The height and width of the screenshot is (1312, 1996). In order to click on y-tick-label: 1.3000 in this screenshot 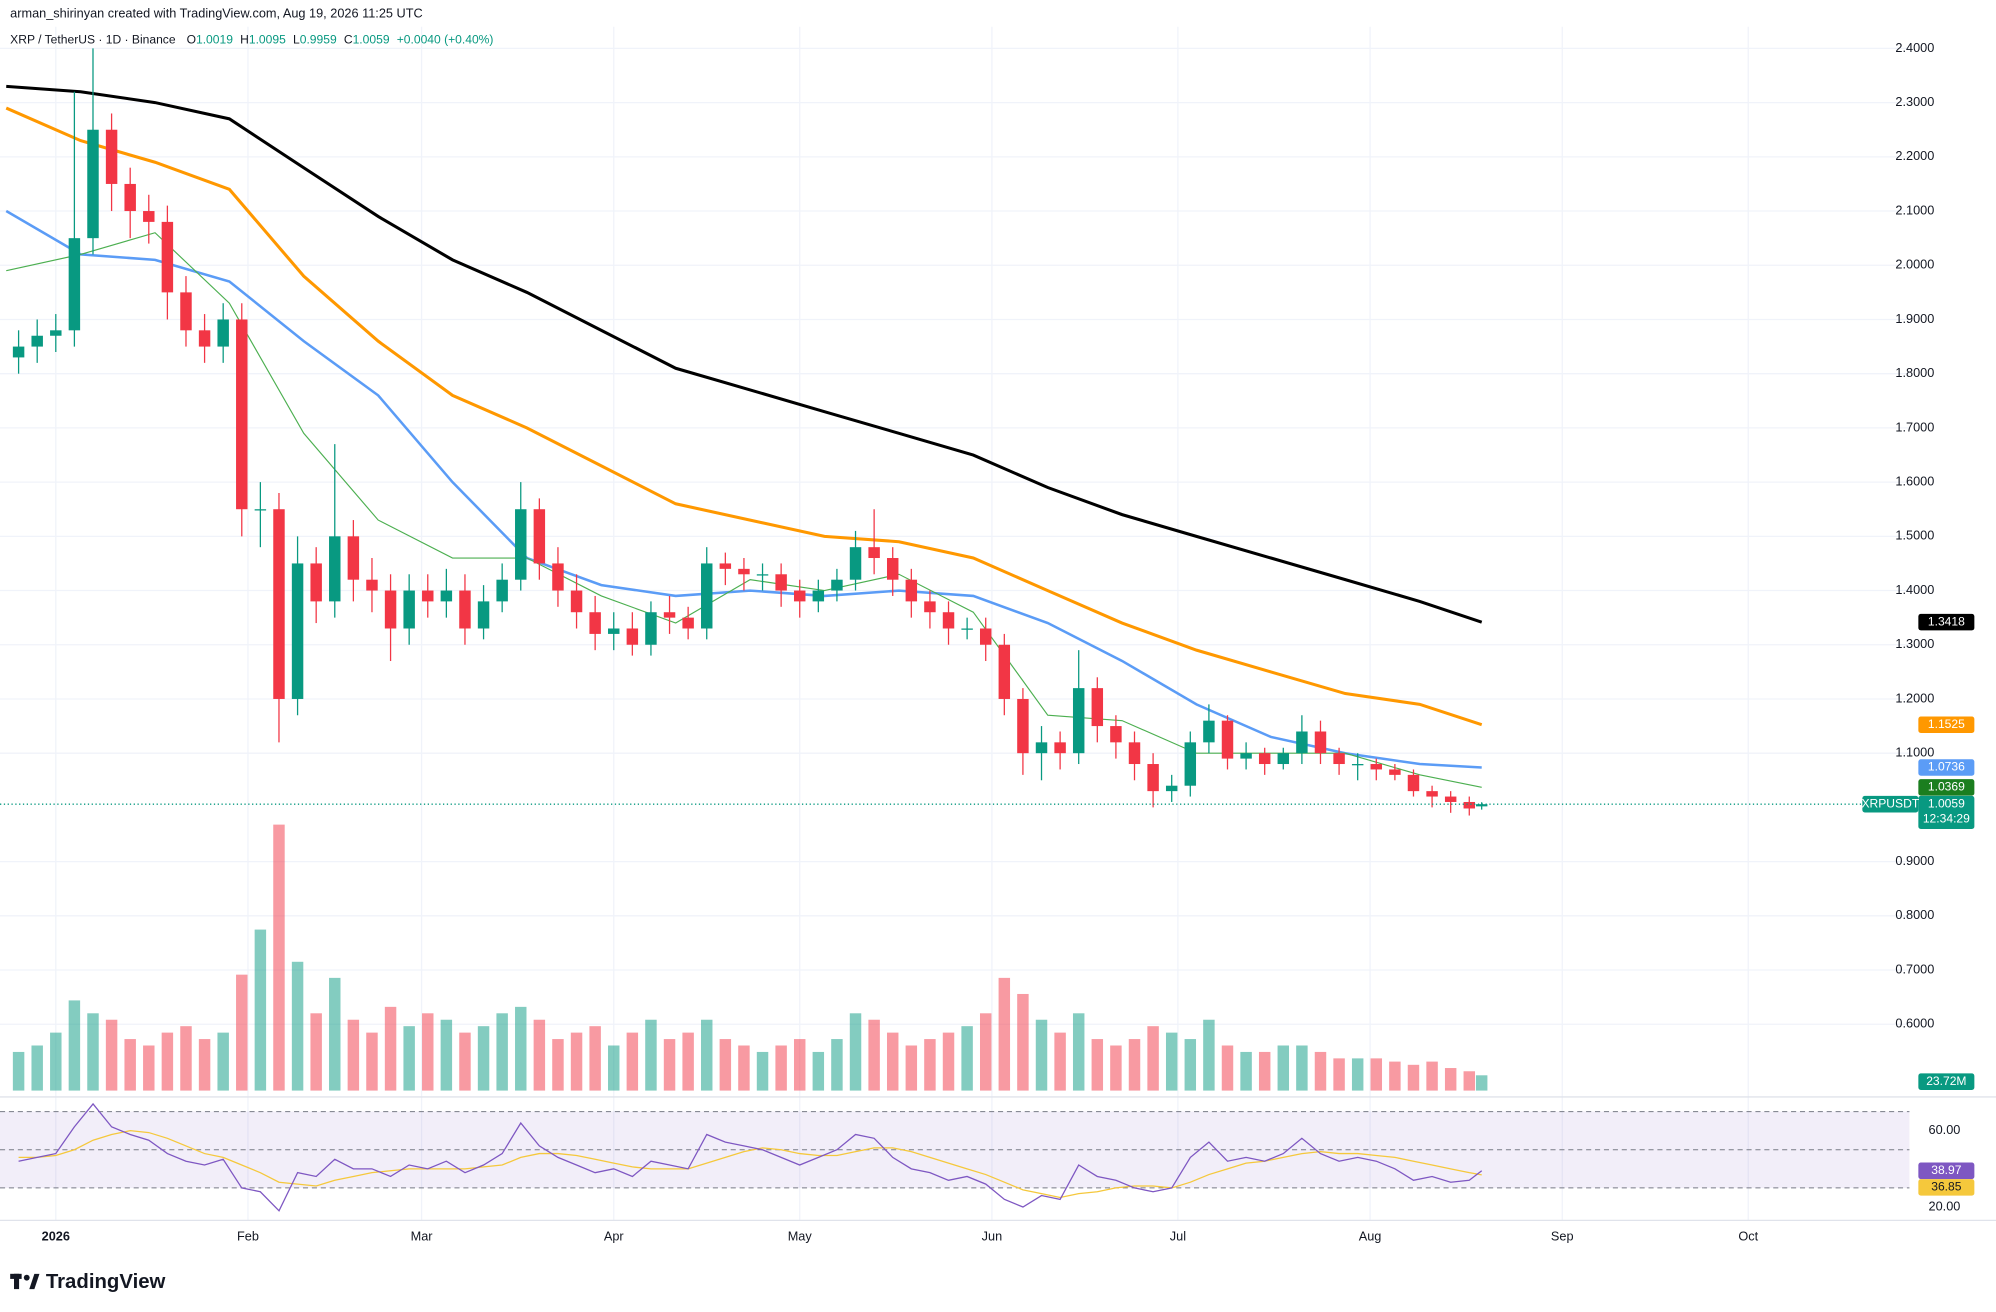, I will do `click(1914, 643)`.